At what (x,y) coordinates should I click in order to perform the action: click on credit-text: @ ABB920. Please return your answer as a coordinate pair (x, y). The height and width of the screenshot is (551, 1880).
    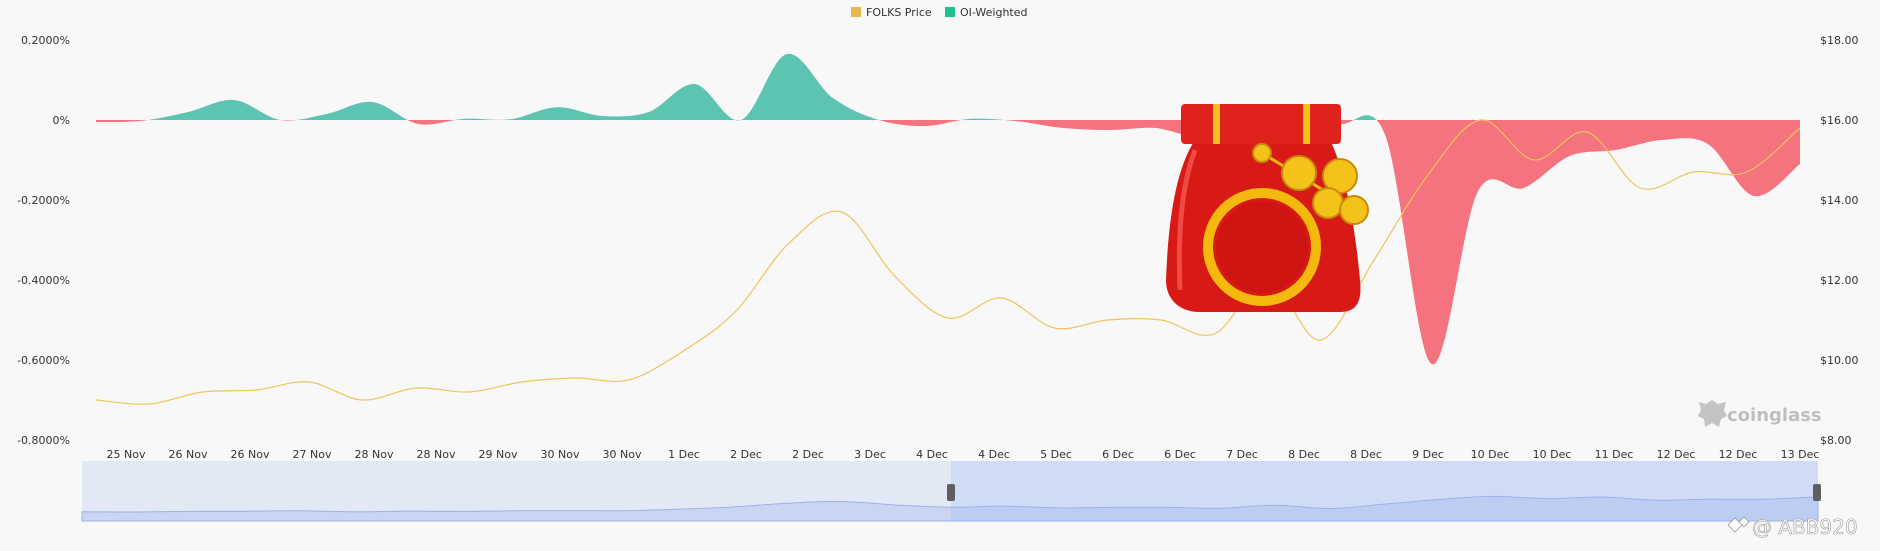
    Looking at the image, I should click on (1805, 527).